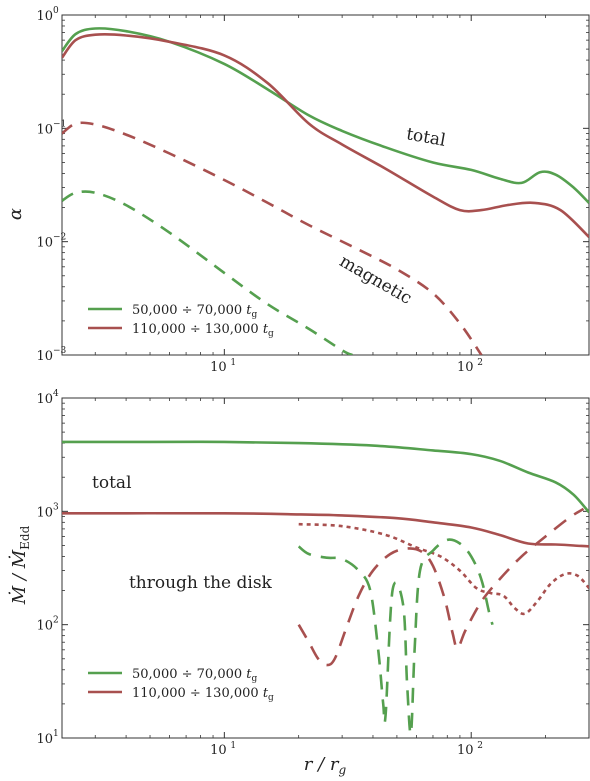 The width and height of the screenshot is (590, 781). What do you see at coordinates (201, 583) in the screenshot?
I see `annotation-label: through the disk` at bounding box center [201, 583].